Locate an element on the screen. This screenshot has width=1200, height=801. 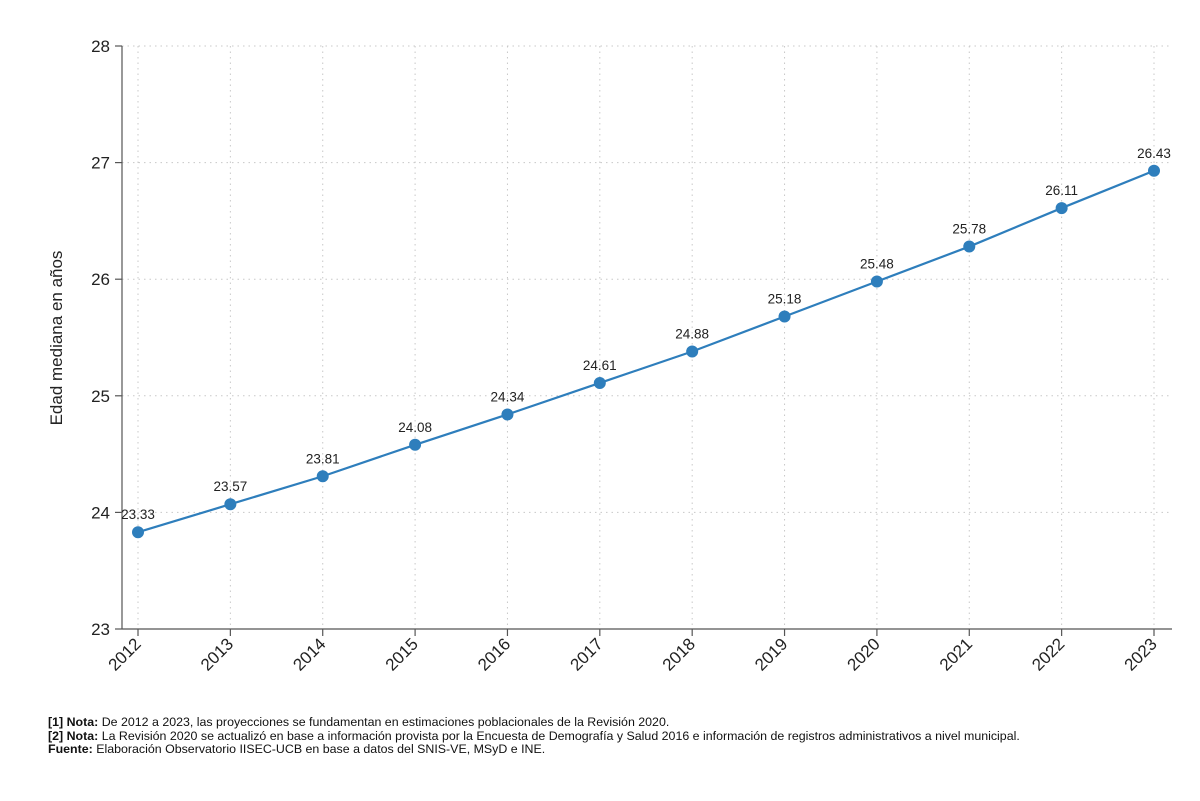
x-tick-label: 2018 is located at coordinates (679, 654).